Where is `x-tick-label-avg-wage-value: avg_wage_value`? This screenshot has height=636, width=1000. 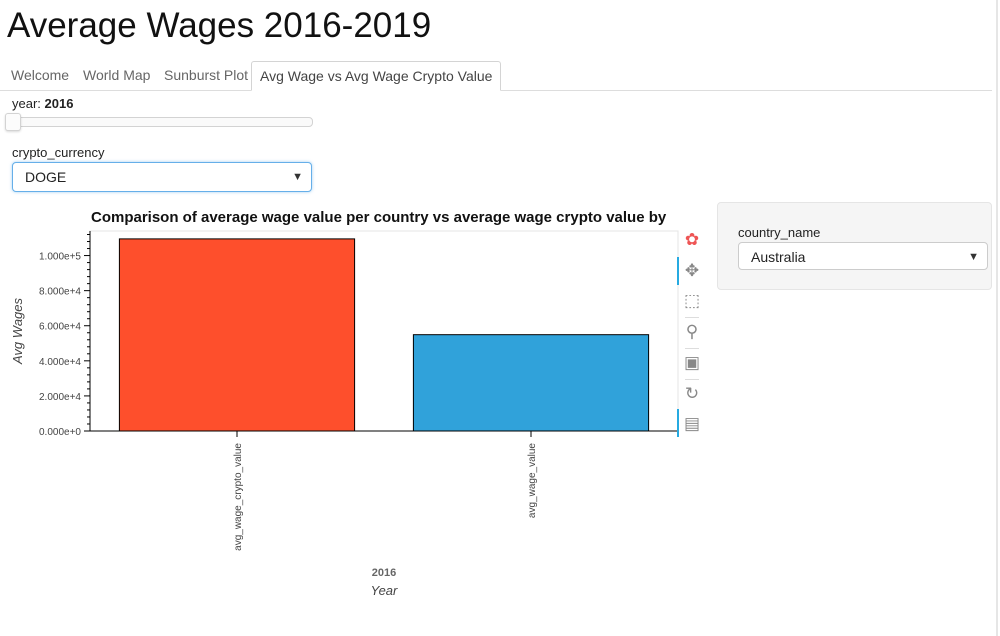
x-tick-label-avg-wage-value: avg_wage_value is located at coordinates (532, 480).